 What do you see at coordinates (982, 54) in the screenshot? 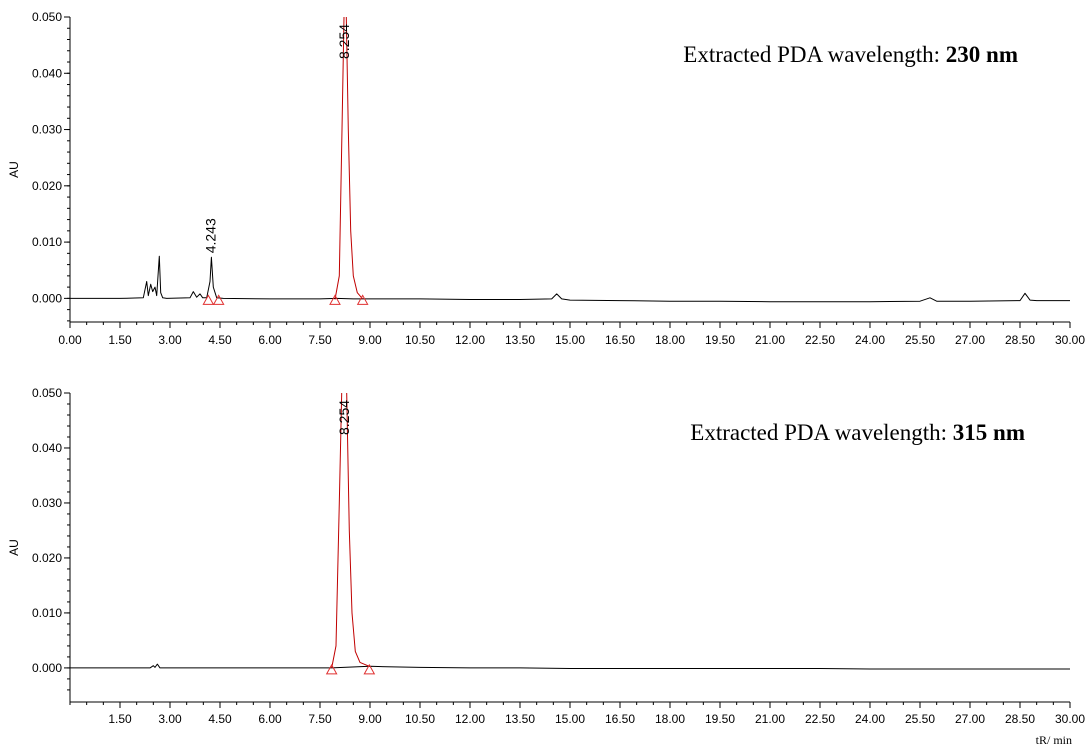
I see `annotation-value: 230 nm` at bounding box center [982, 54].